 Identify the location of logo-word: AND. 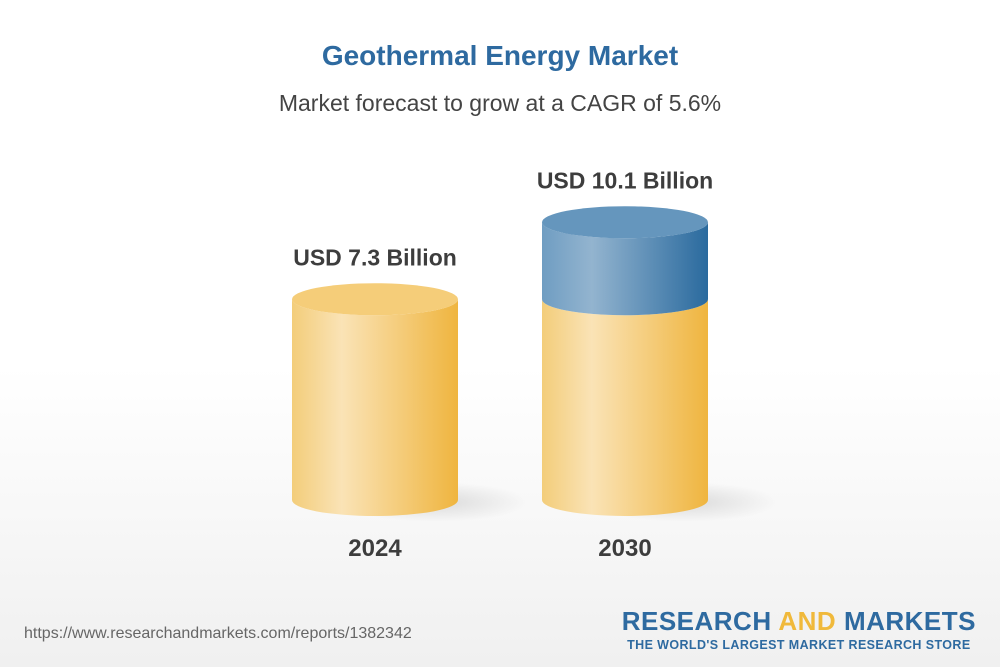
(807, 621).